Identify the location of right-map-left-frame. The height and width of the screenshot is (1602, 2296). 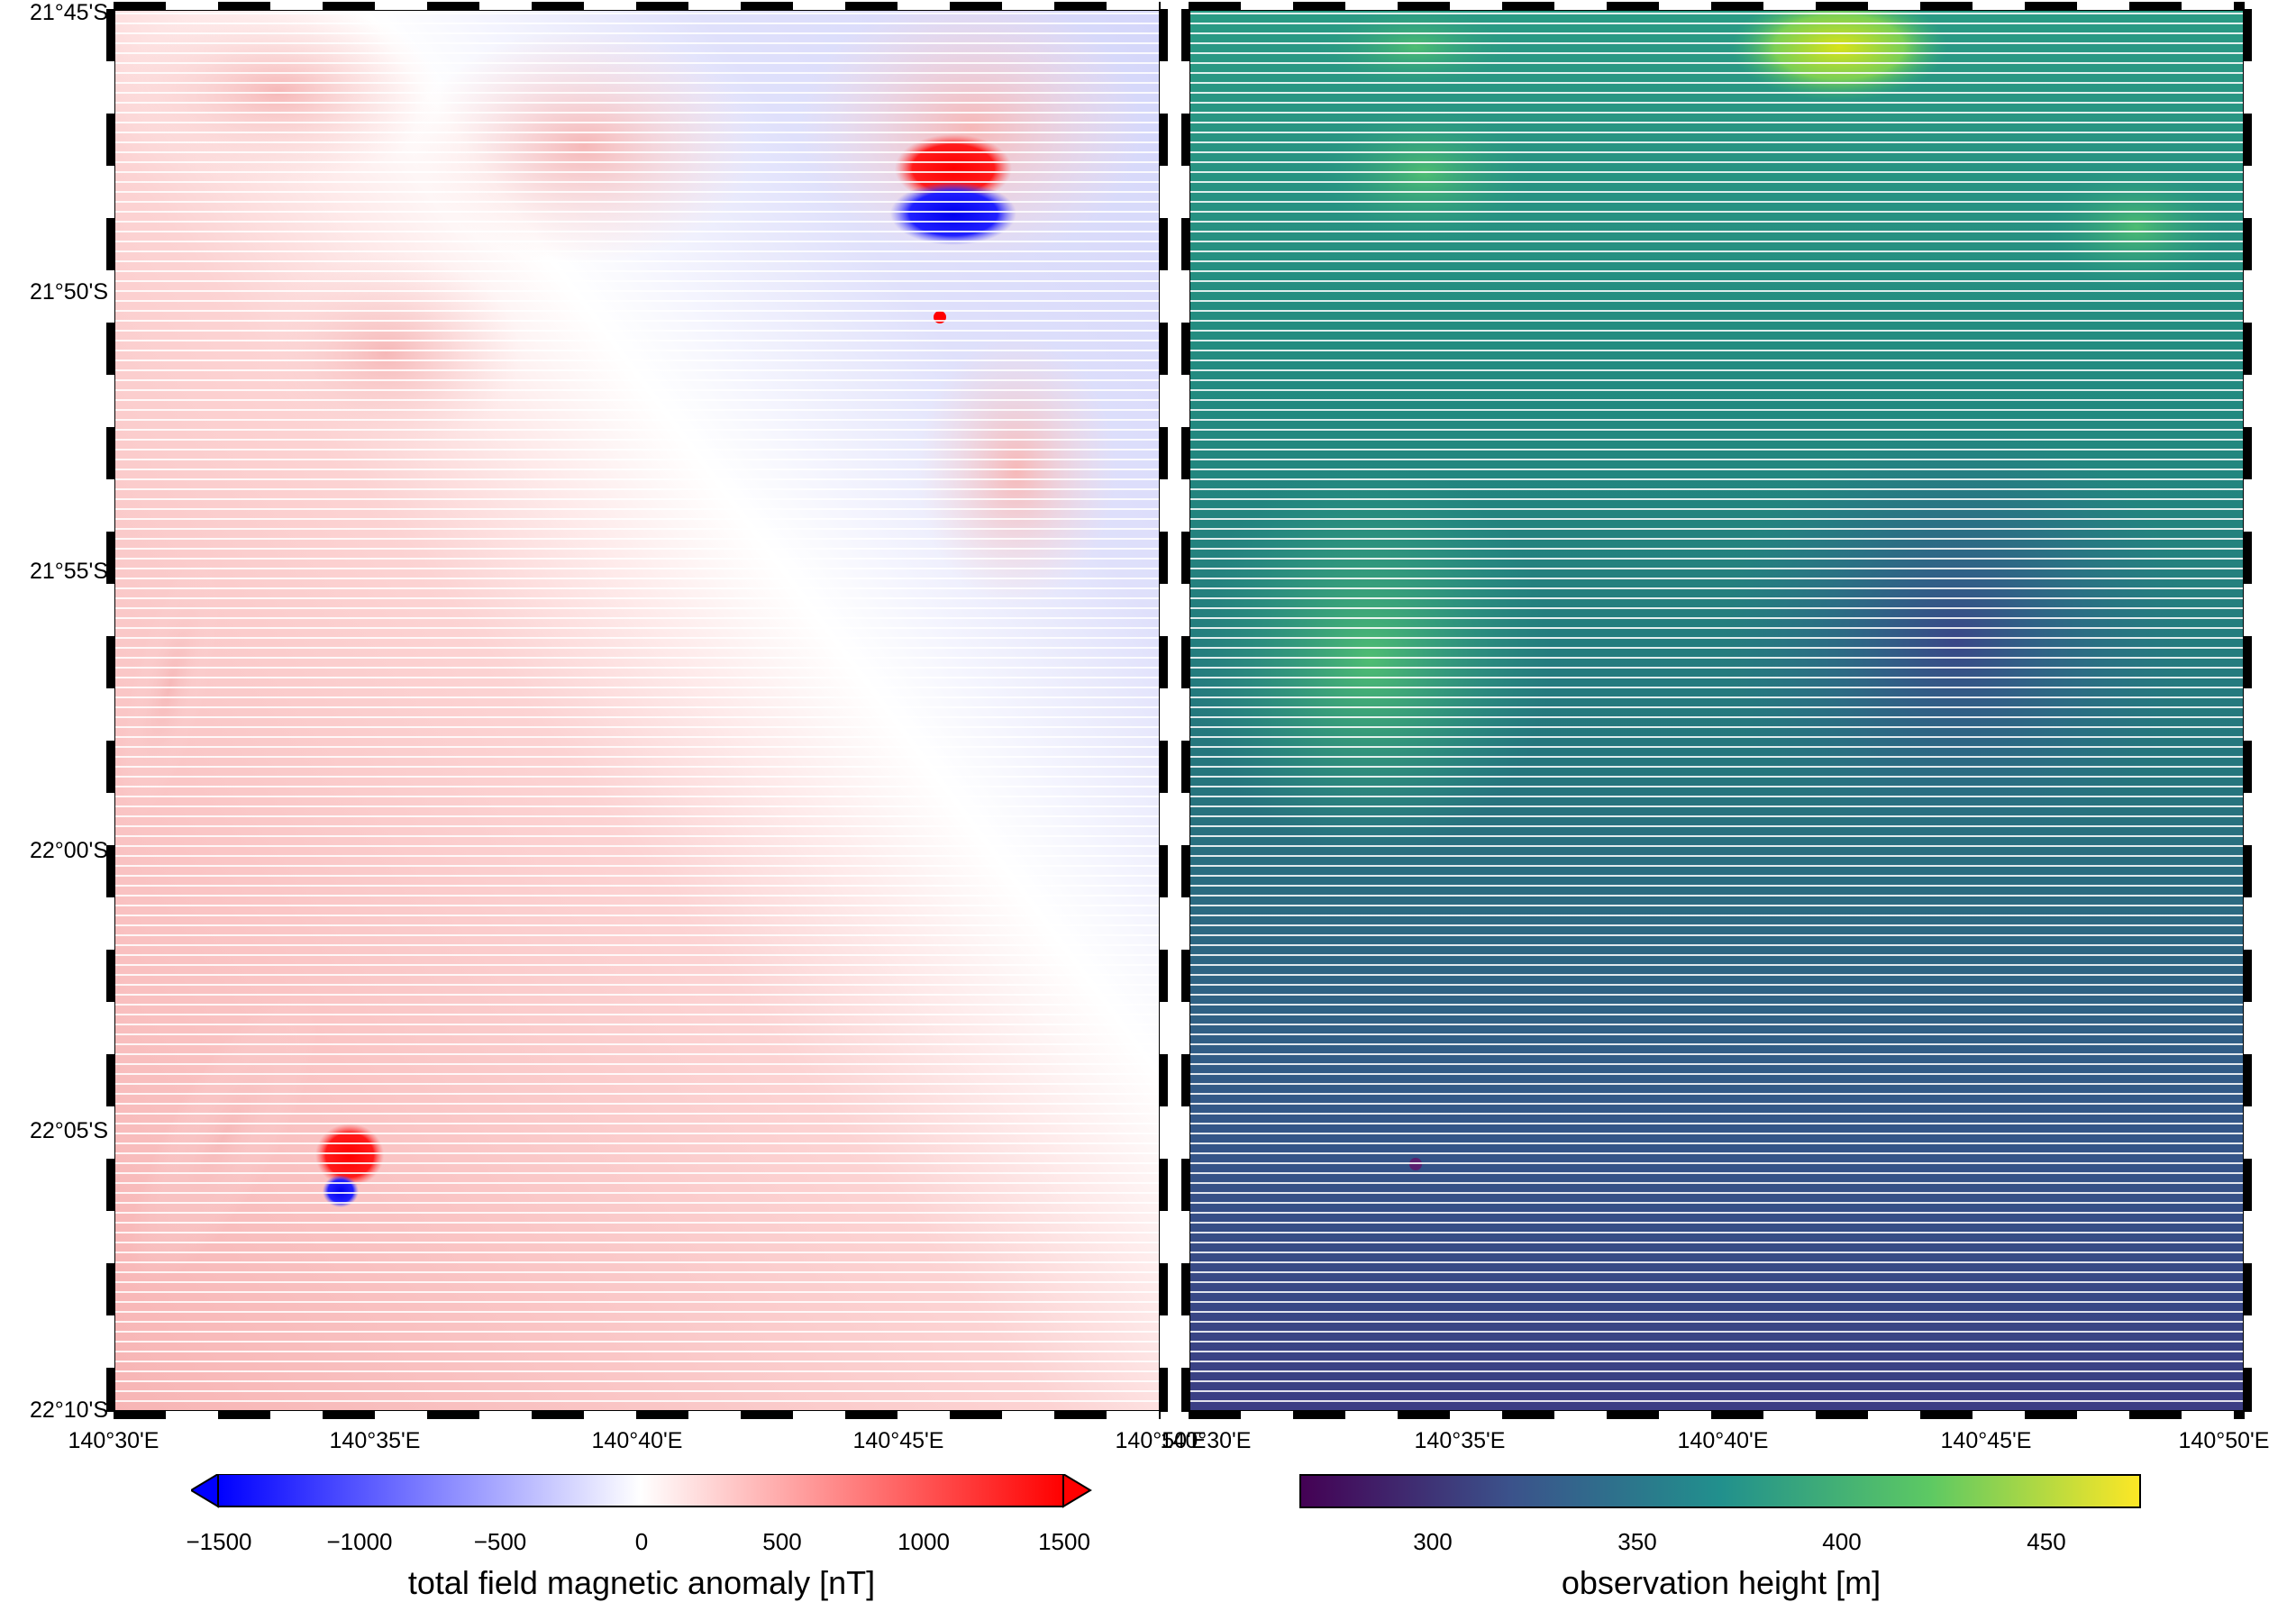
(1185, 710).